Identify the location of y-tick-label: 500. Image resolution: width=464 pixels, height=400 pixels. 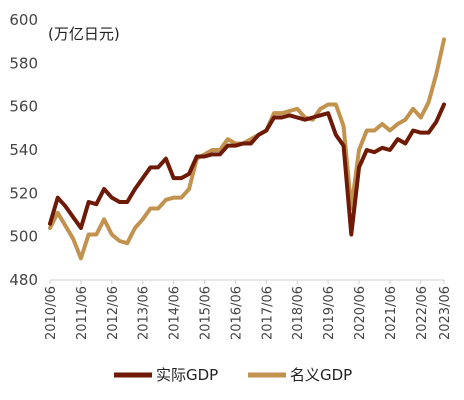
(23, 237).